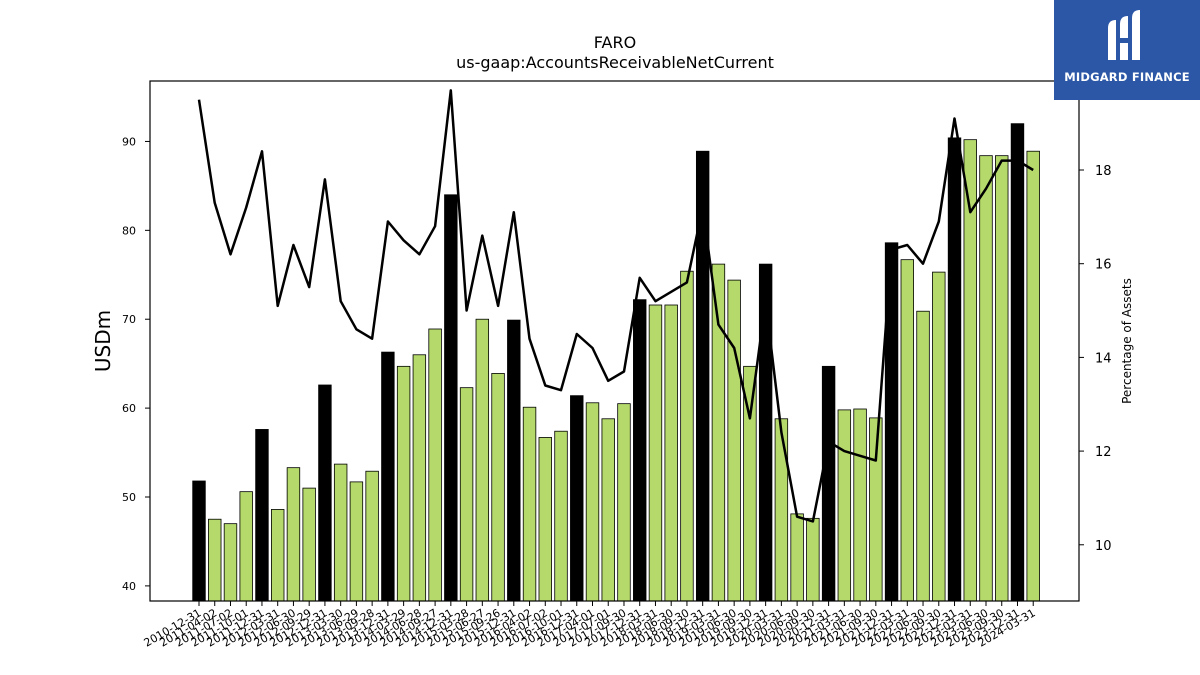  What do you see at coordinates (129, 408) in the screenshot?
I see `y-tick-label-60: 60` at bounding box center [129, 408].